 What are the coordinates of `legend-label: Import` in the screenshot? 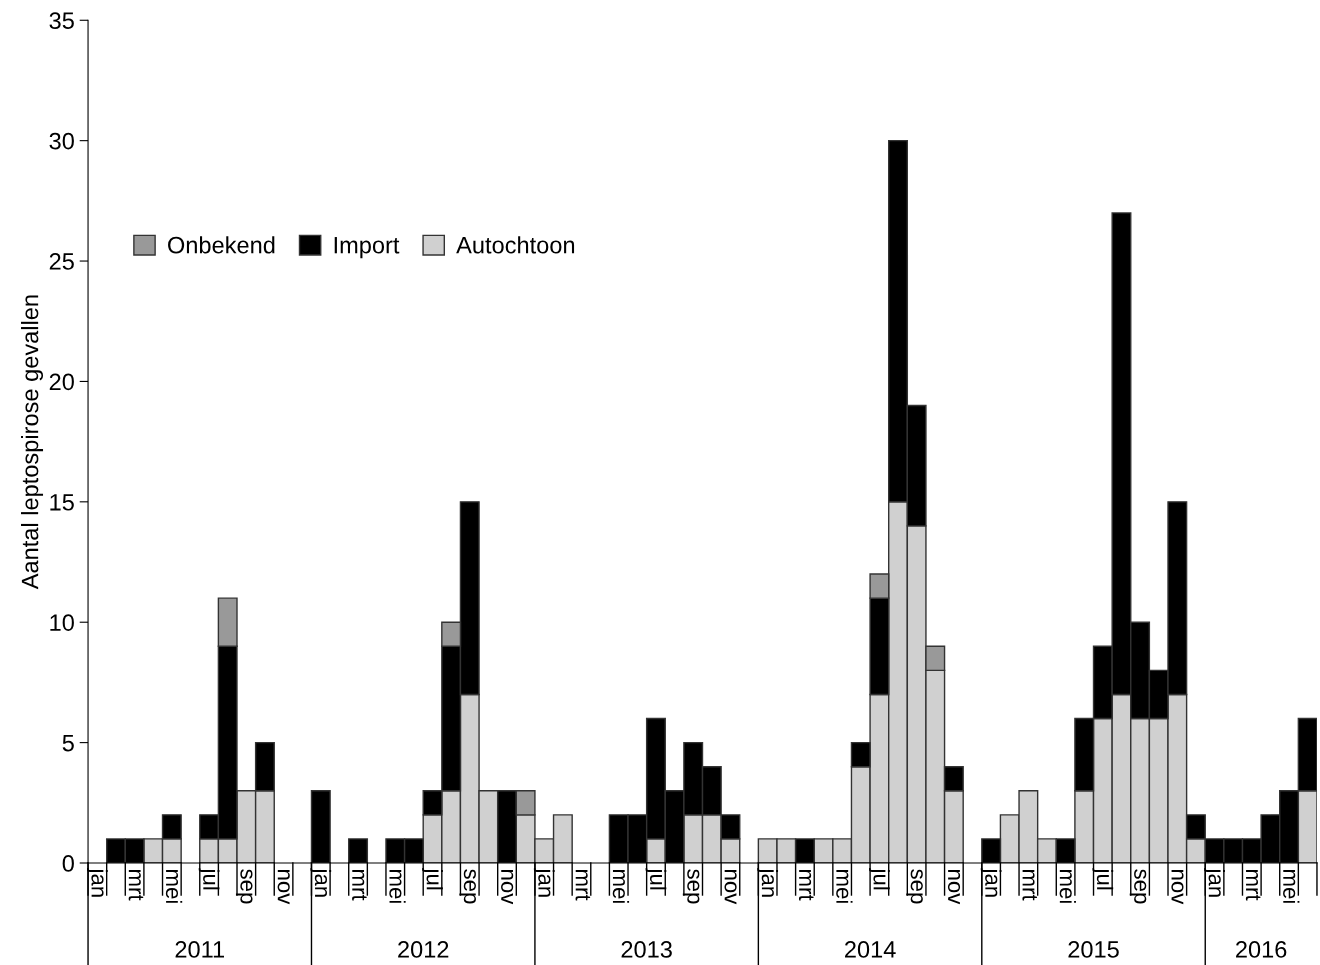 It's located at (367, 248).